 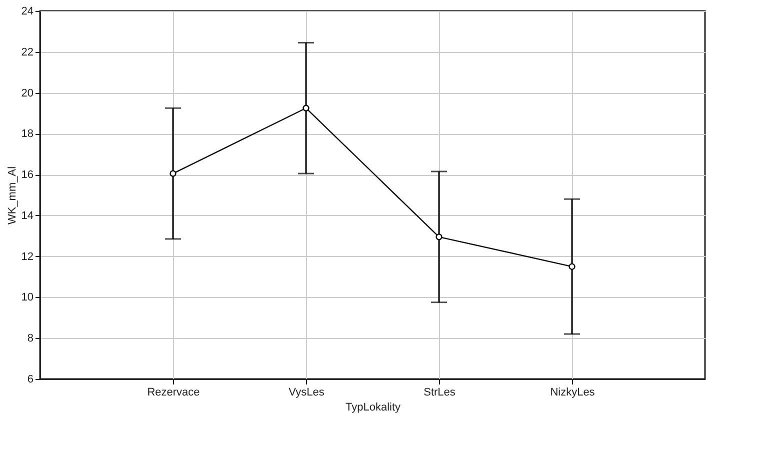 What do you see at coordinates (173, 392) in the screenshot?
I see `x-tick-label: Rezervace` at bounding box center [173, 392].